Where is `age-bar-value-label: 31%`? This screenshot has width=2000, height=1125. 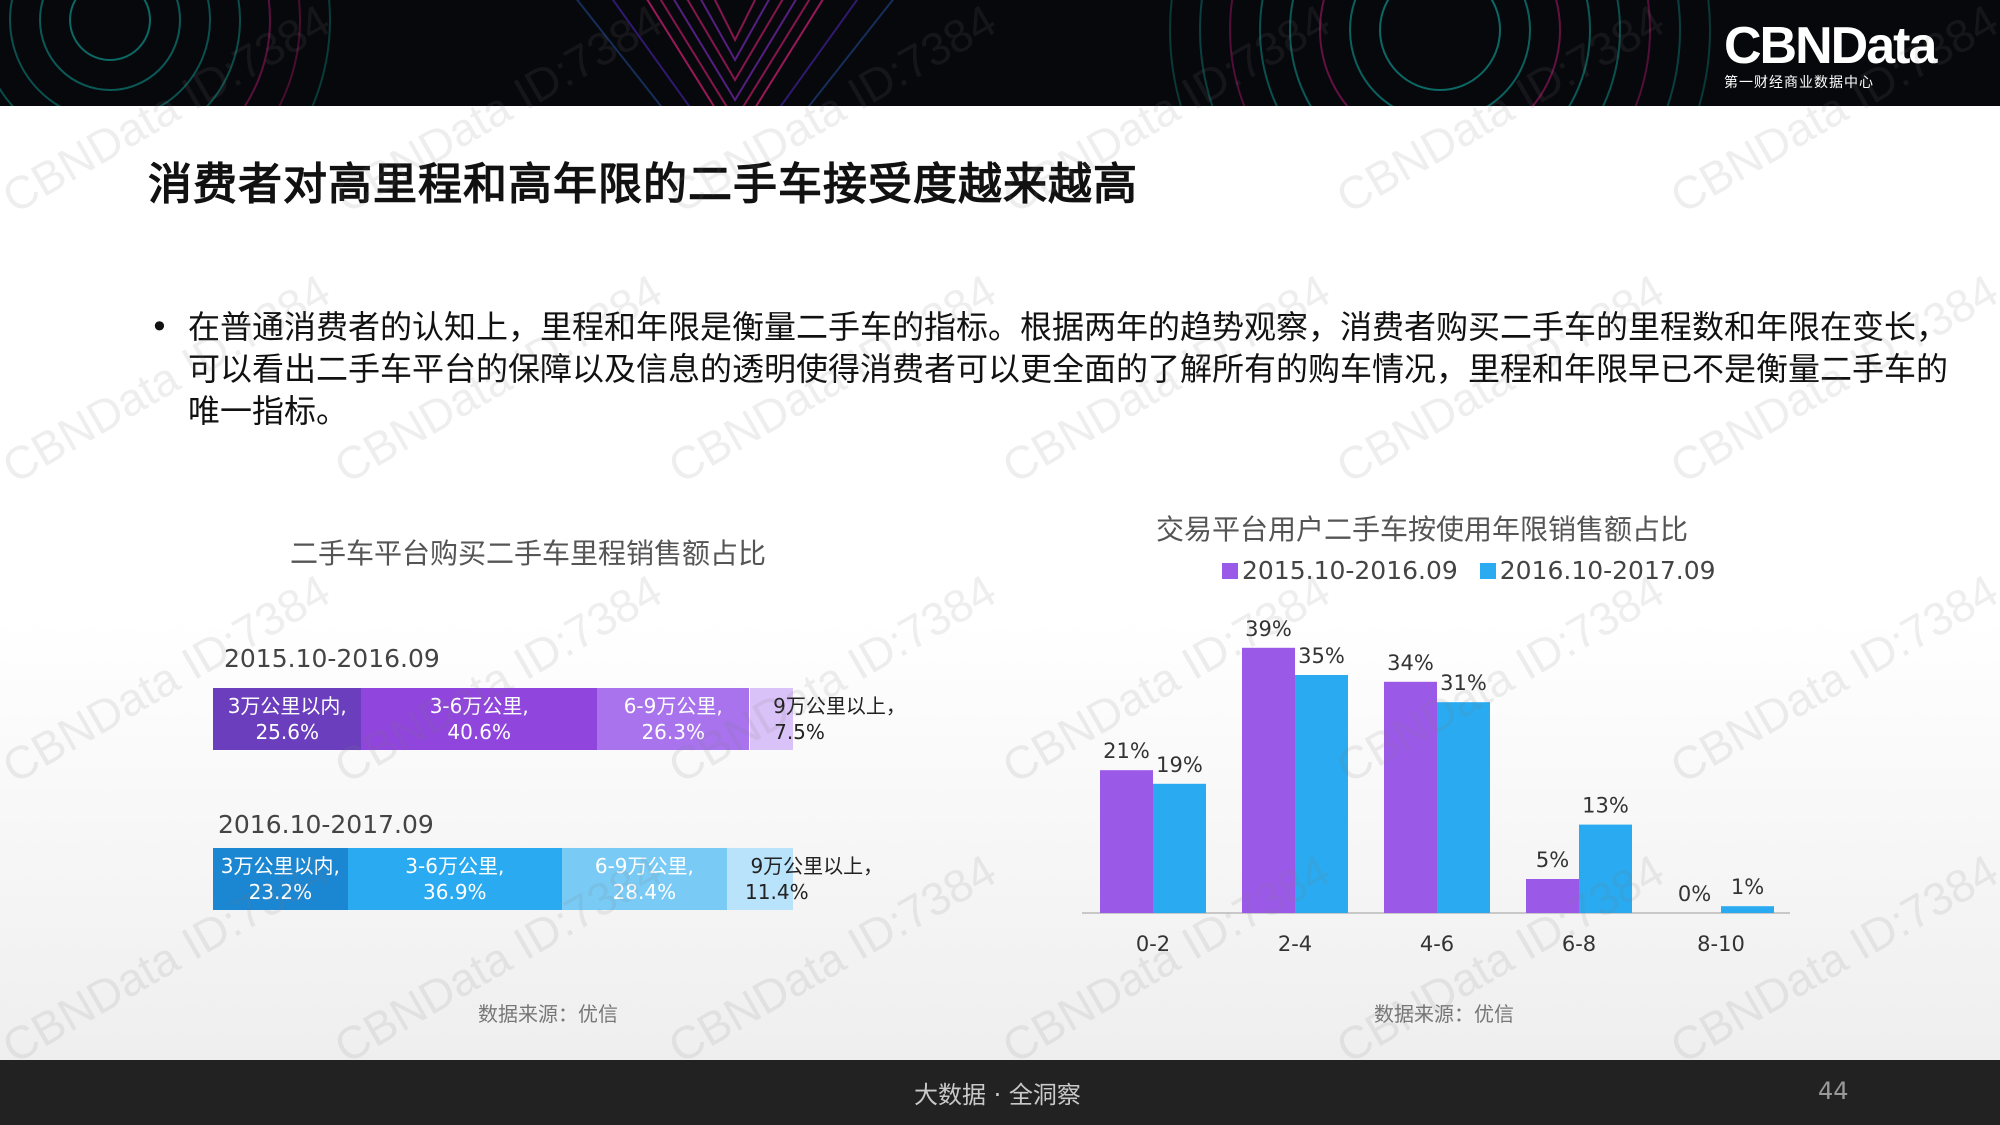 age-bar-value-label: 31% is located at coordinates (1463, 683).